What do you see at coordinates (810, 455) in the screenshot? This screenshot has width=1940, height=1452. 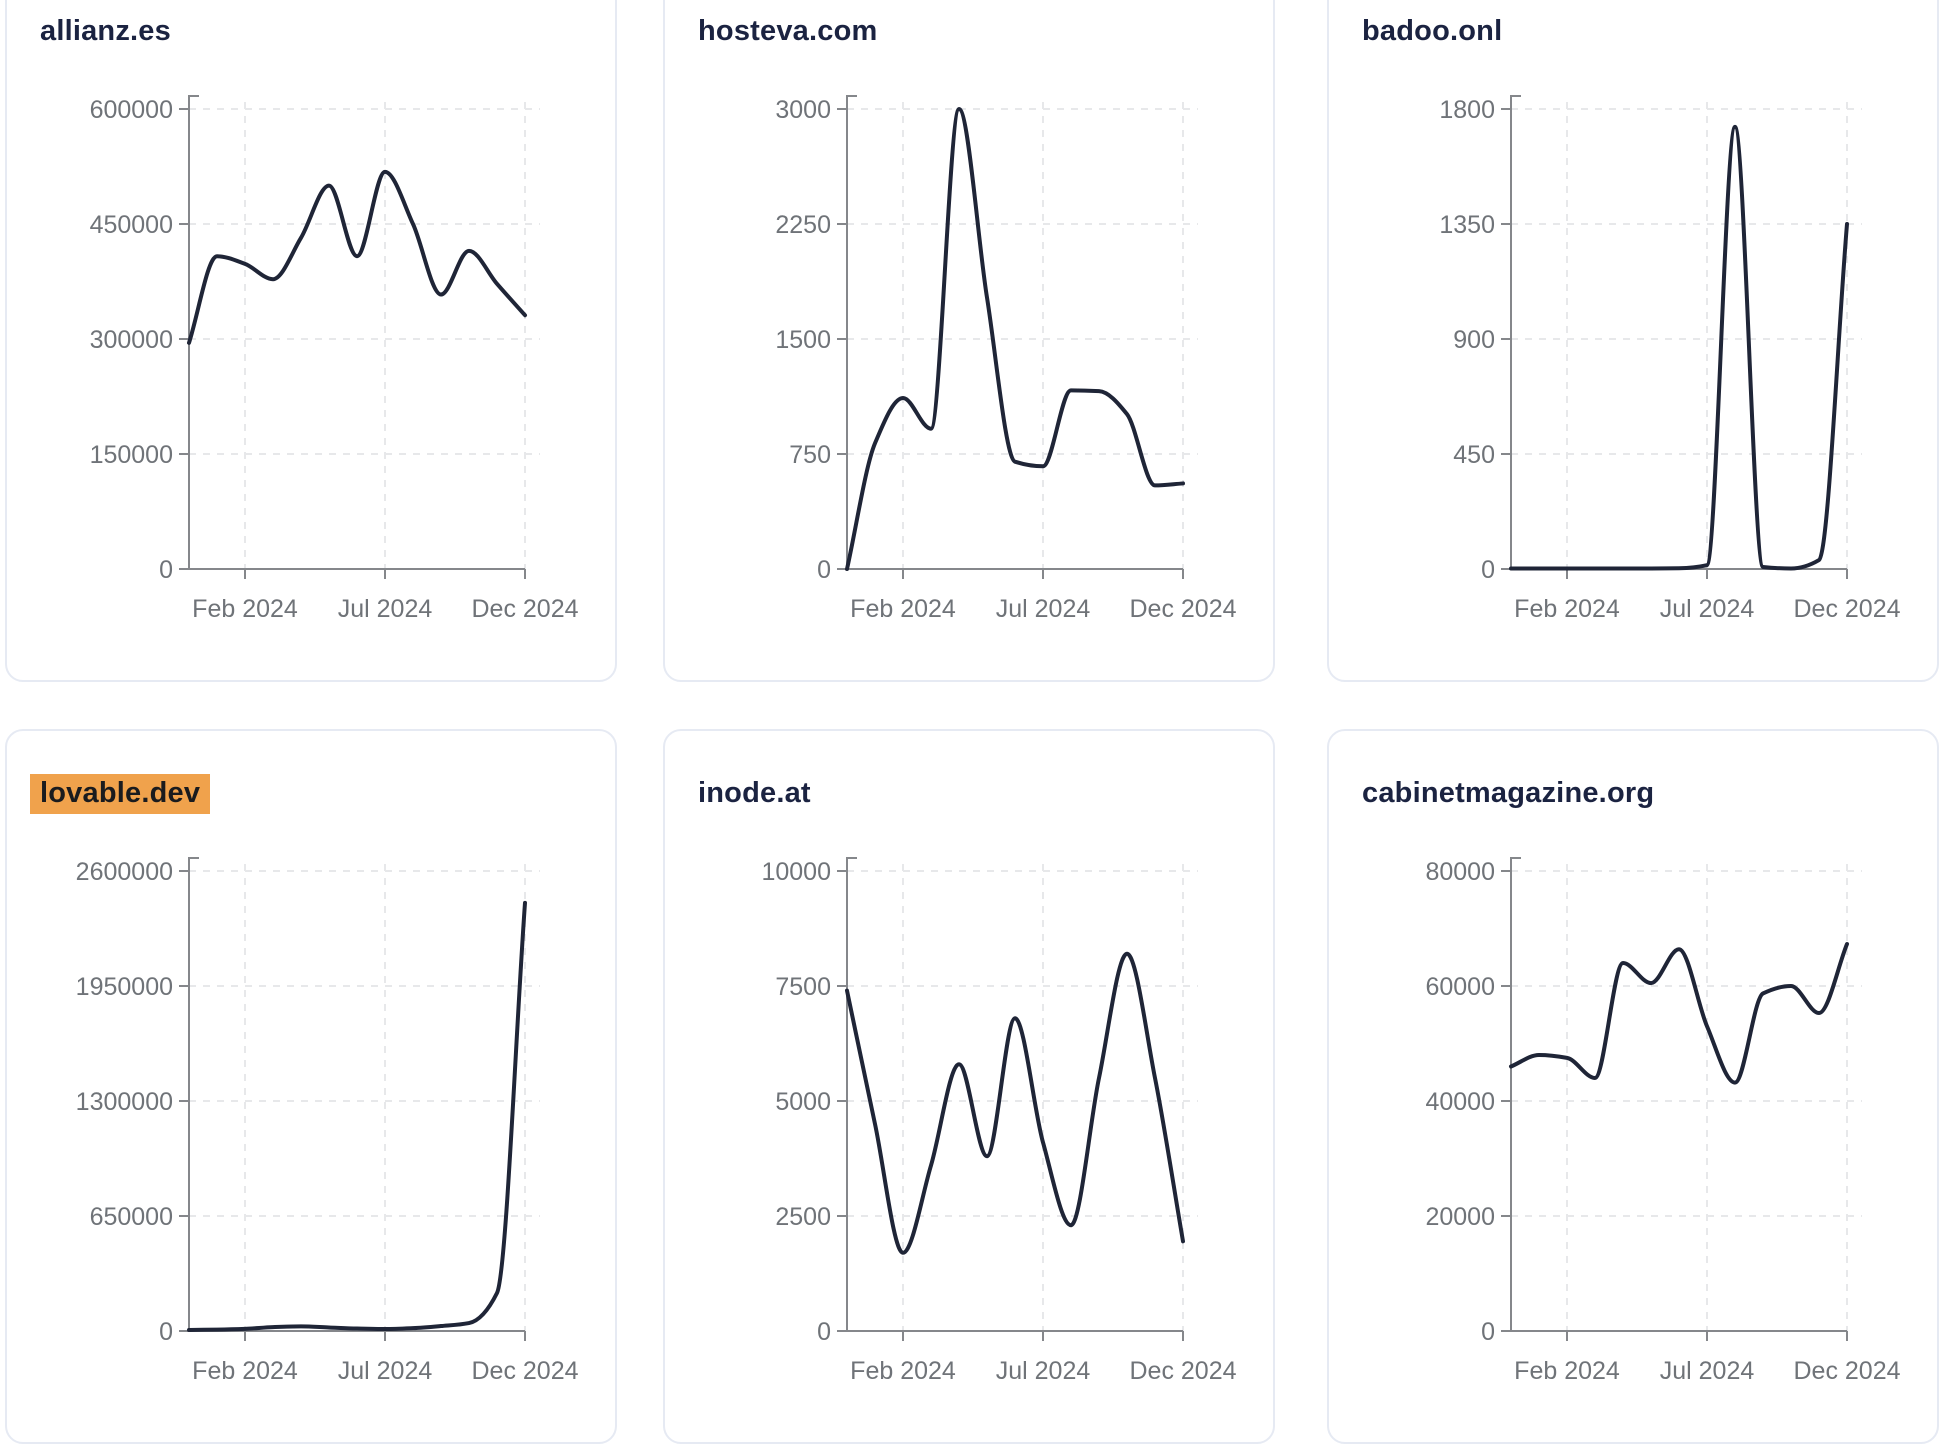 I see `svg-text: 750` at bounding box center [810, 455].